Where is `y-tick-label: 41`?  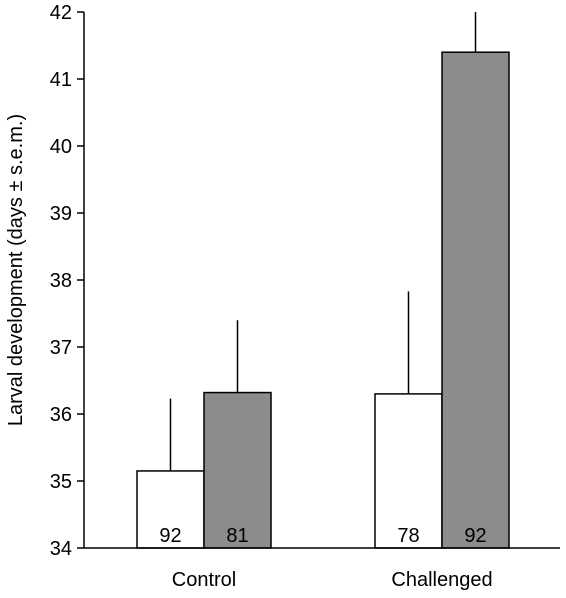
y-tick-label: 41 is located at coordinates (61, 80).